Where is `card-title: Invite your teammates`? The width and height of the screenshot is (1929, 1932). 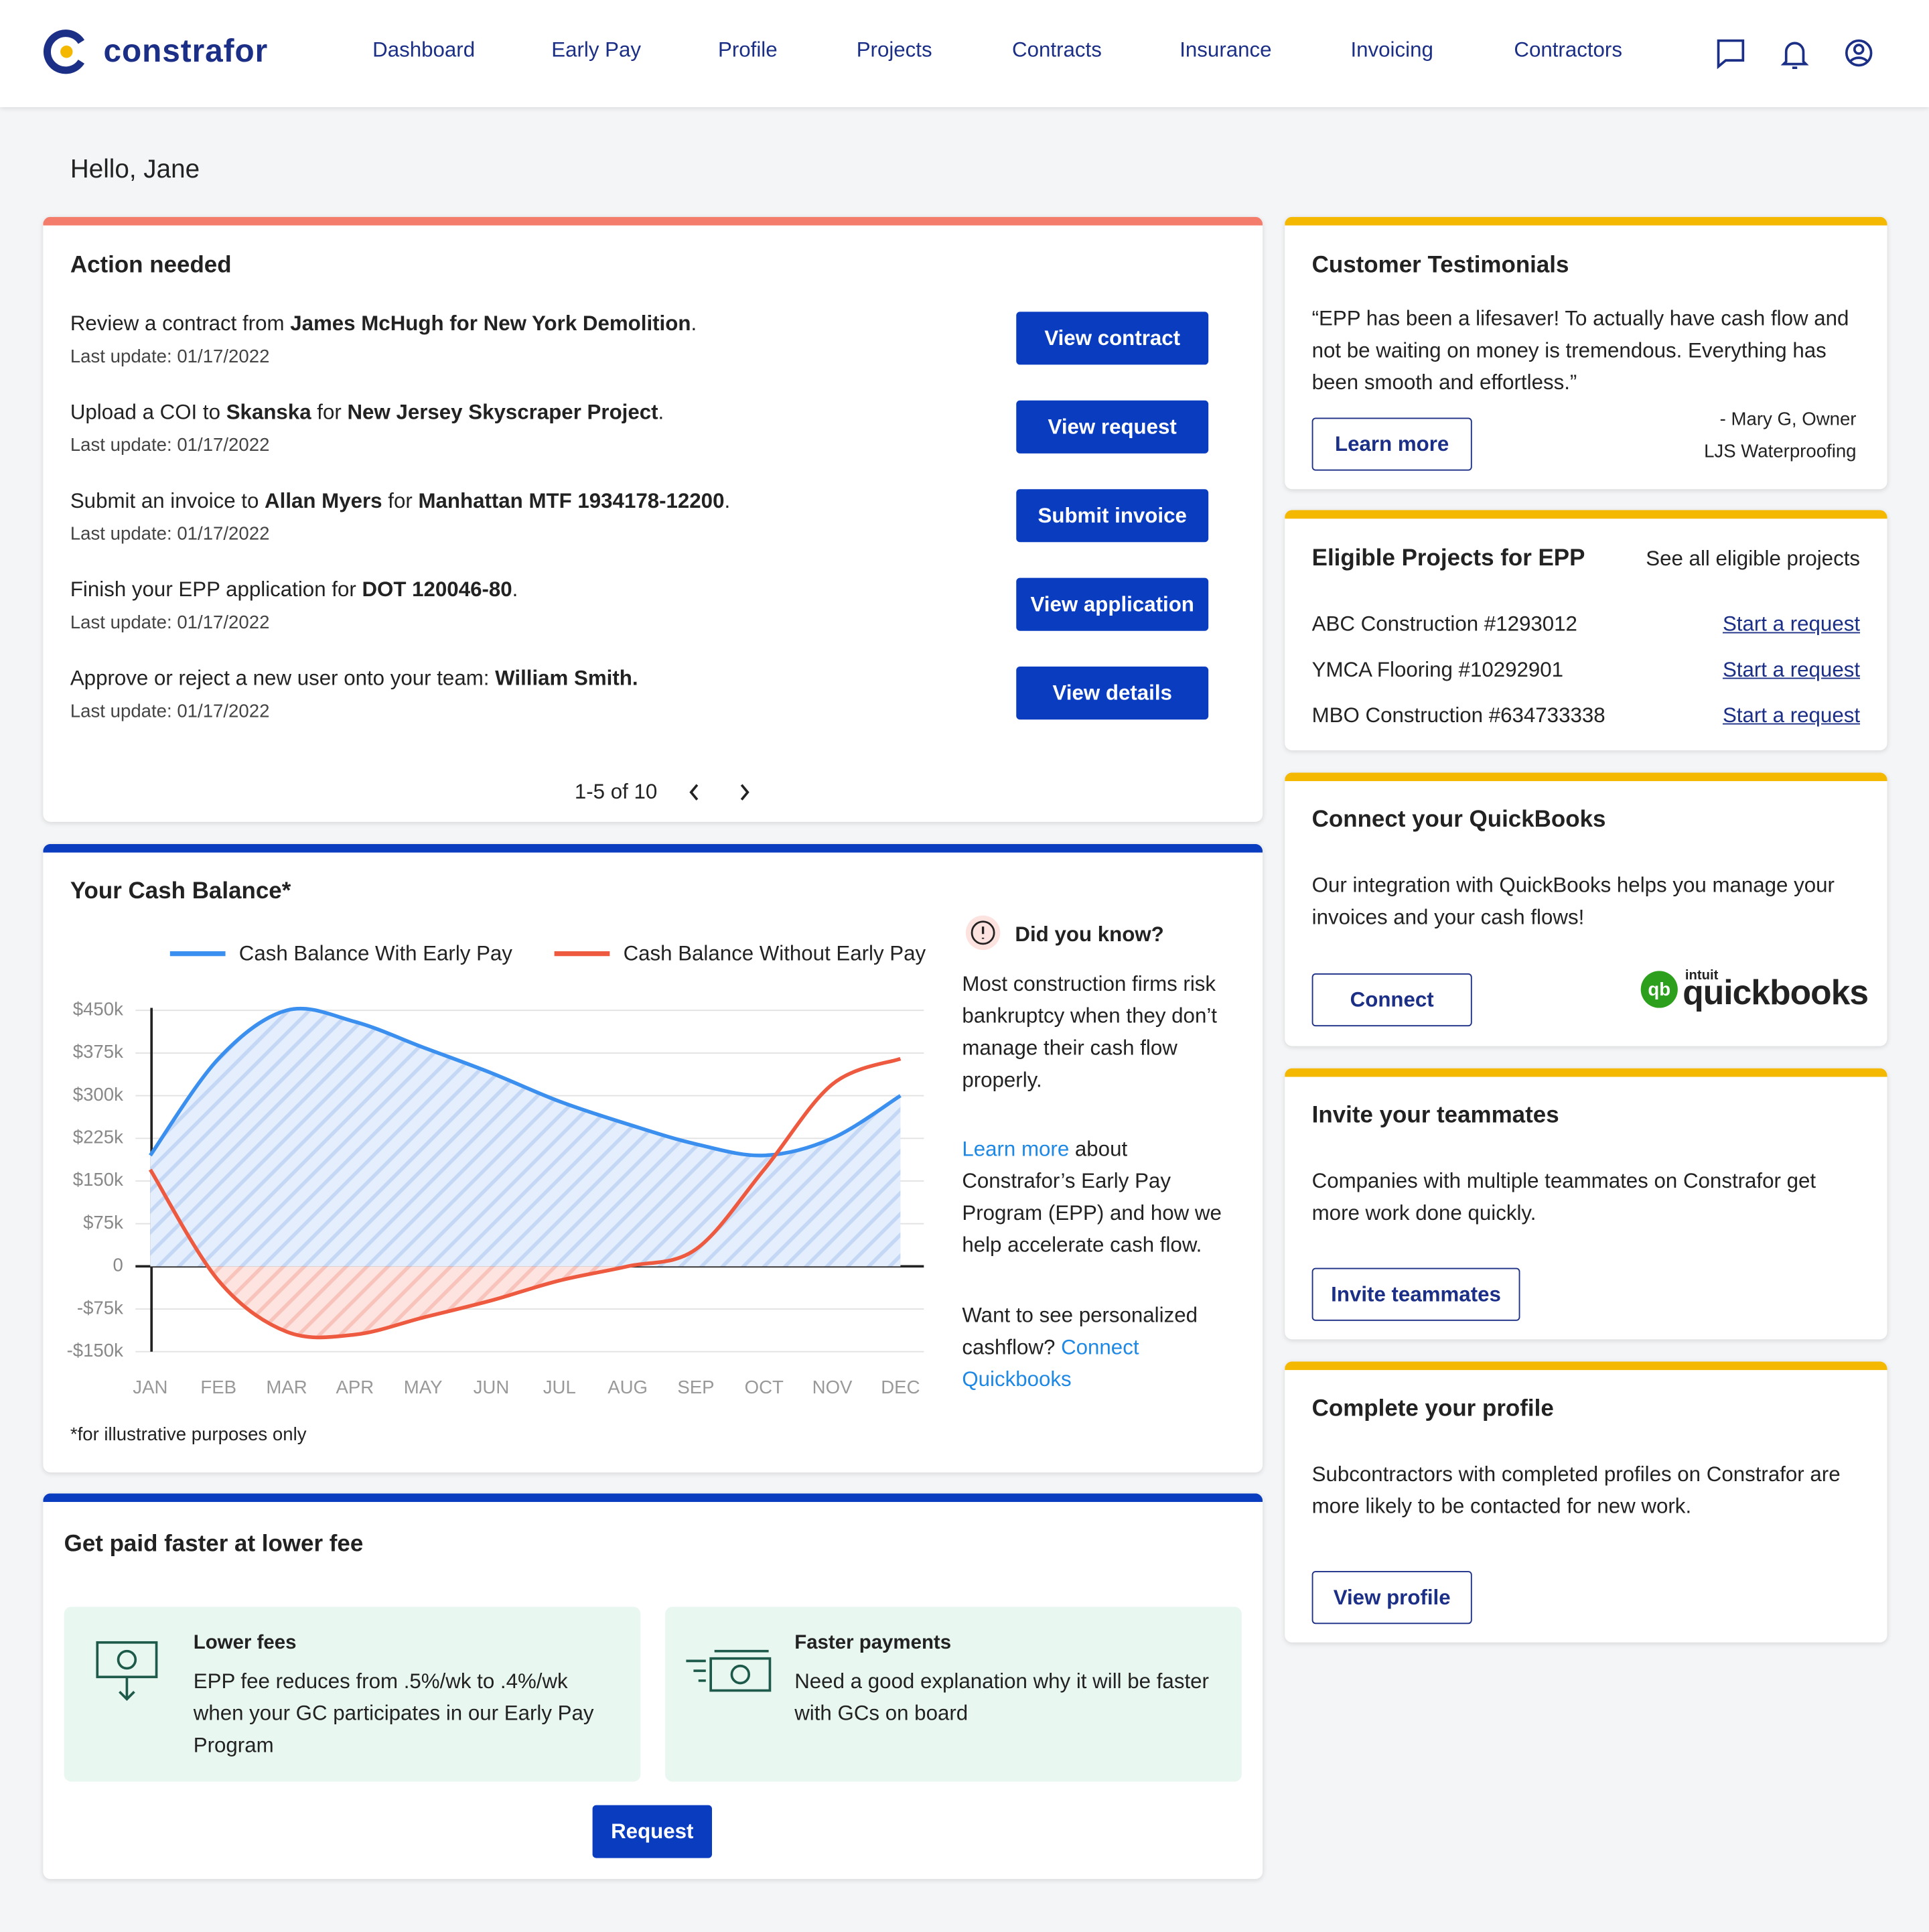
card-title: Invite your teammates is located at coordinates (1435, 1116).